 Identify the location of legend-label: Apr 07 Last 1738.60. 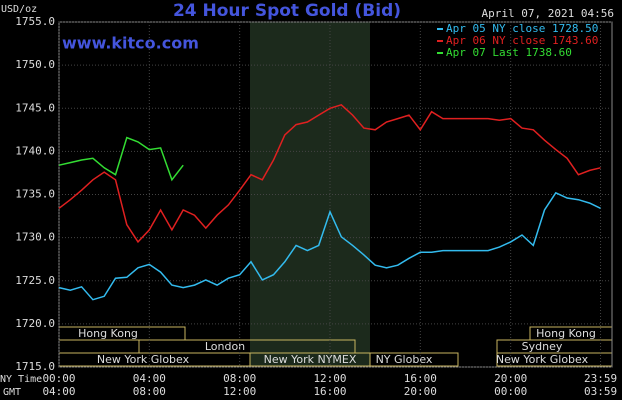
(509, 52).